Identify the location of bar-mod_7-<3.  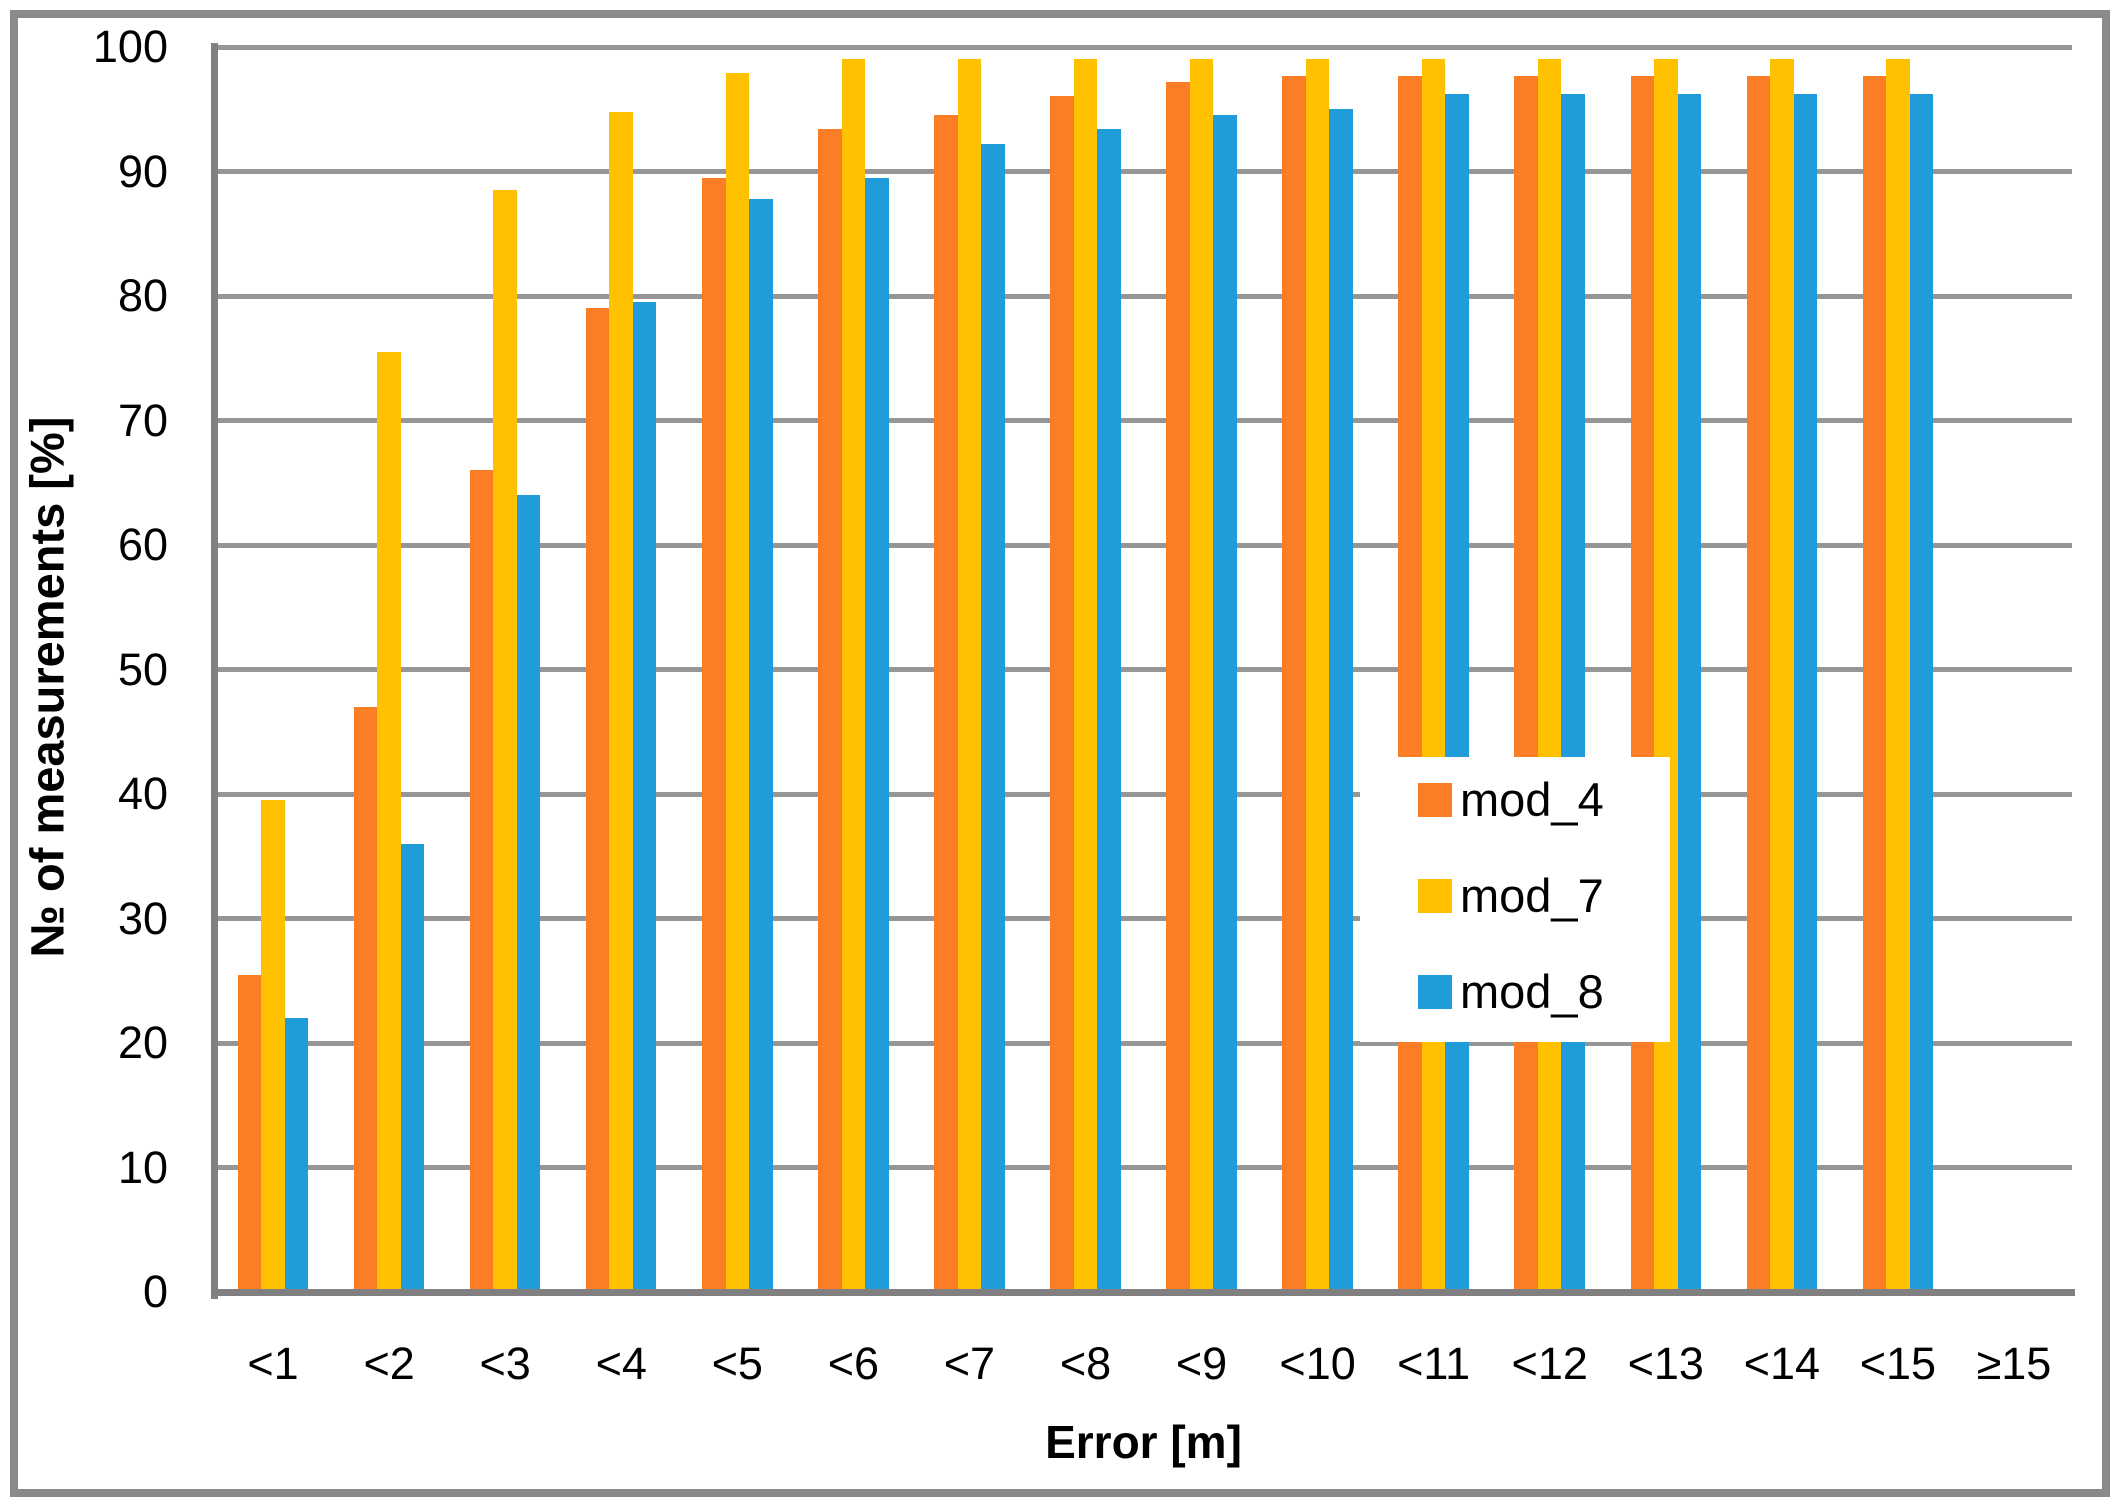
(505, 741).